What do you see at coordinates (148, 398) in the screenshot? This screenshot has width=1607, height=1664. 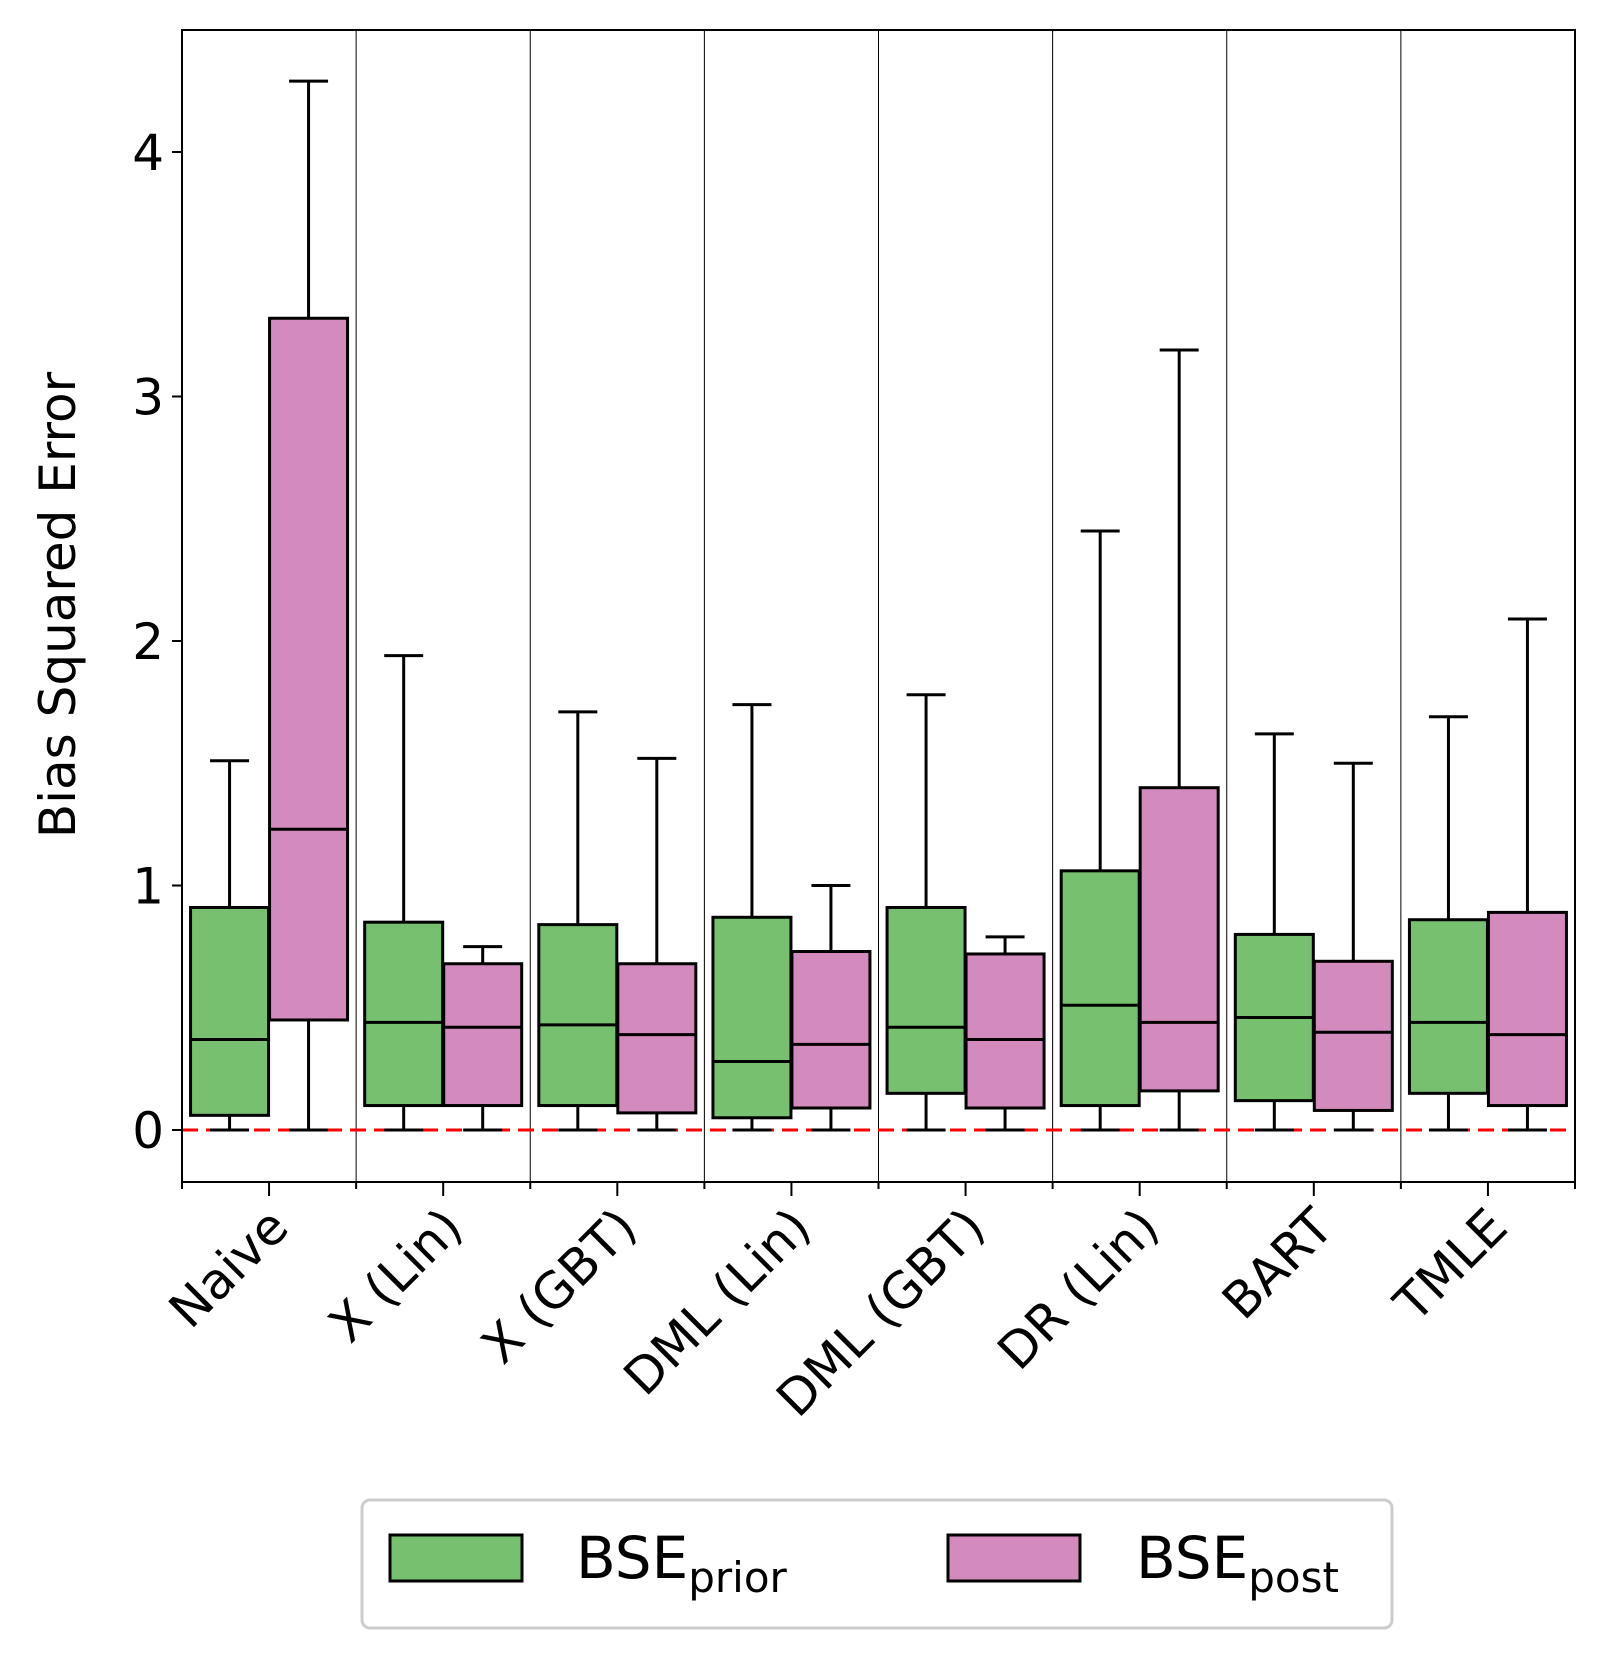 I see `y-tick-label: 3` at bounding box center [148, 398].